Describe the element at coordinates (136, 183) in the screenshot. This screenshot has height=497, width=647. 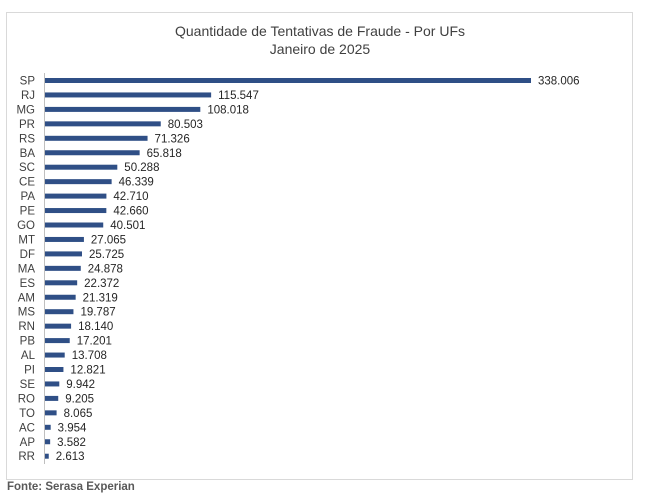
I see `value-label-ce: 46.339` at that location.